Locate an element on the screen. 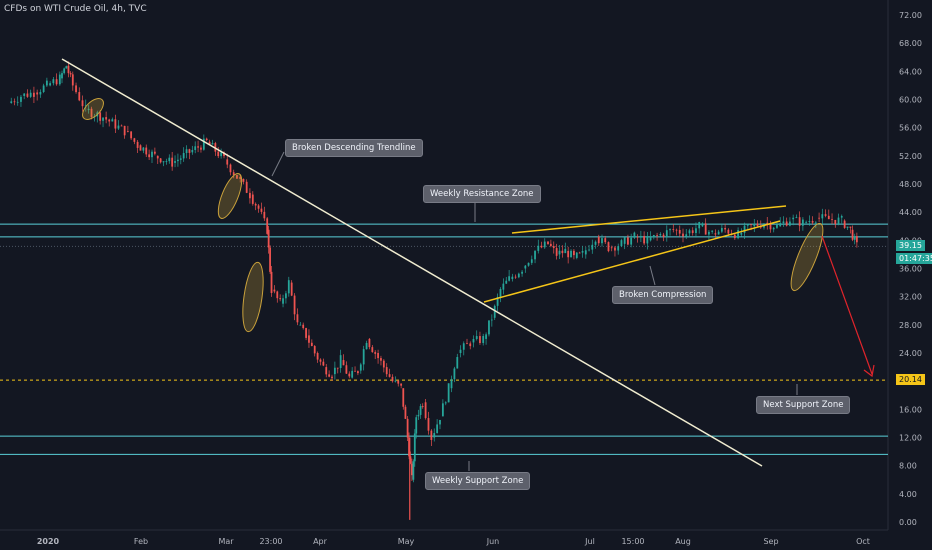 The height and width of the screenshot is (550, 932). callout-pointer-compression is located at coordinates (652, 275).